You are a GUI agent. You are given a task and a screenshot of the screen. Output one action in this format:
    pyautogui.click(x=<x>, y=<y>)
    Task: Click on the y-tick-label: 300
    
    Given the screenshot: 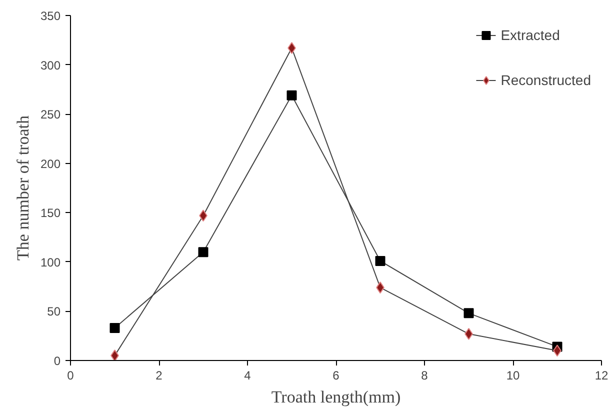 What is the action you would take?
    pyautogui.click(x=50, y=65)
    